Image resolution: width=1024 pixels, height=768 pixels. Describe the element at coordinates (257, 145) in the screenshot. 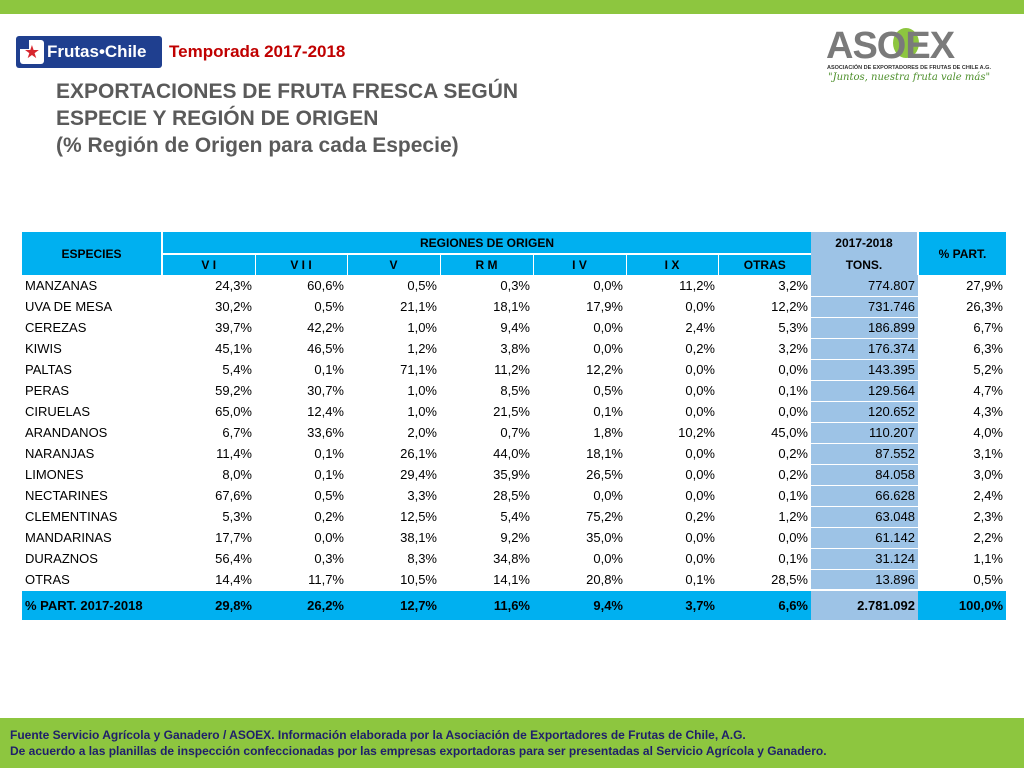

I see `title-line-3: (% Región de Origen para cada Especie)` at that location.